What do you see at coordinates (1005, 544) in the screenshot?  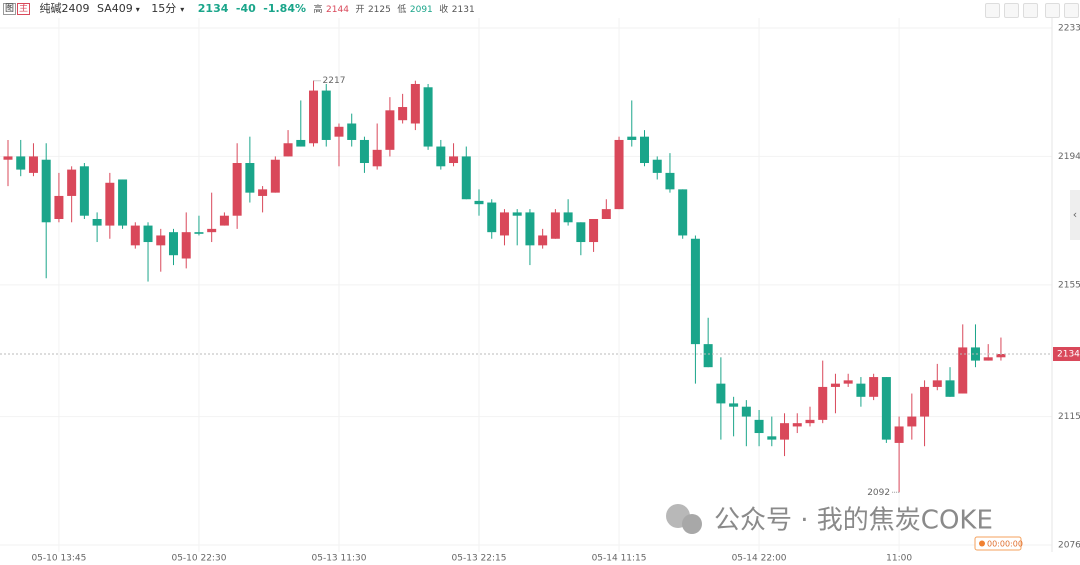 I see `countdown: 00:00:00` at bounding box center [1005, 544].